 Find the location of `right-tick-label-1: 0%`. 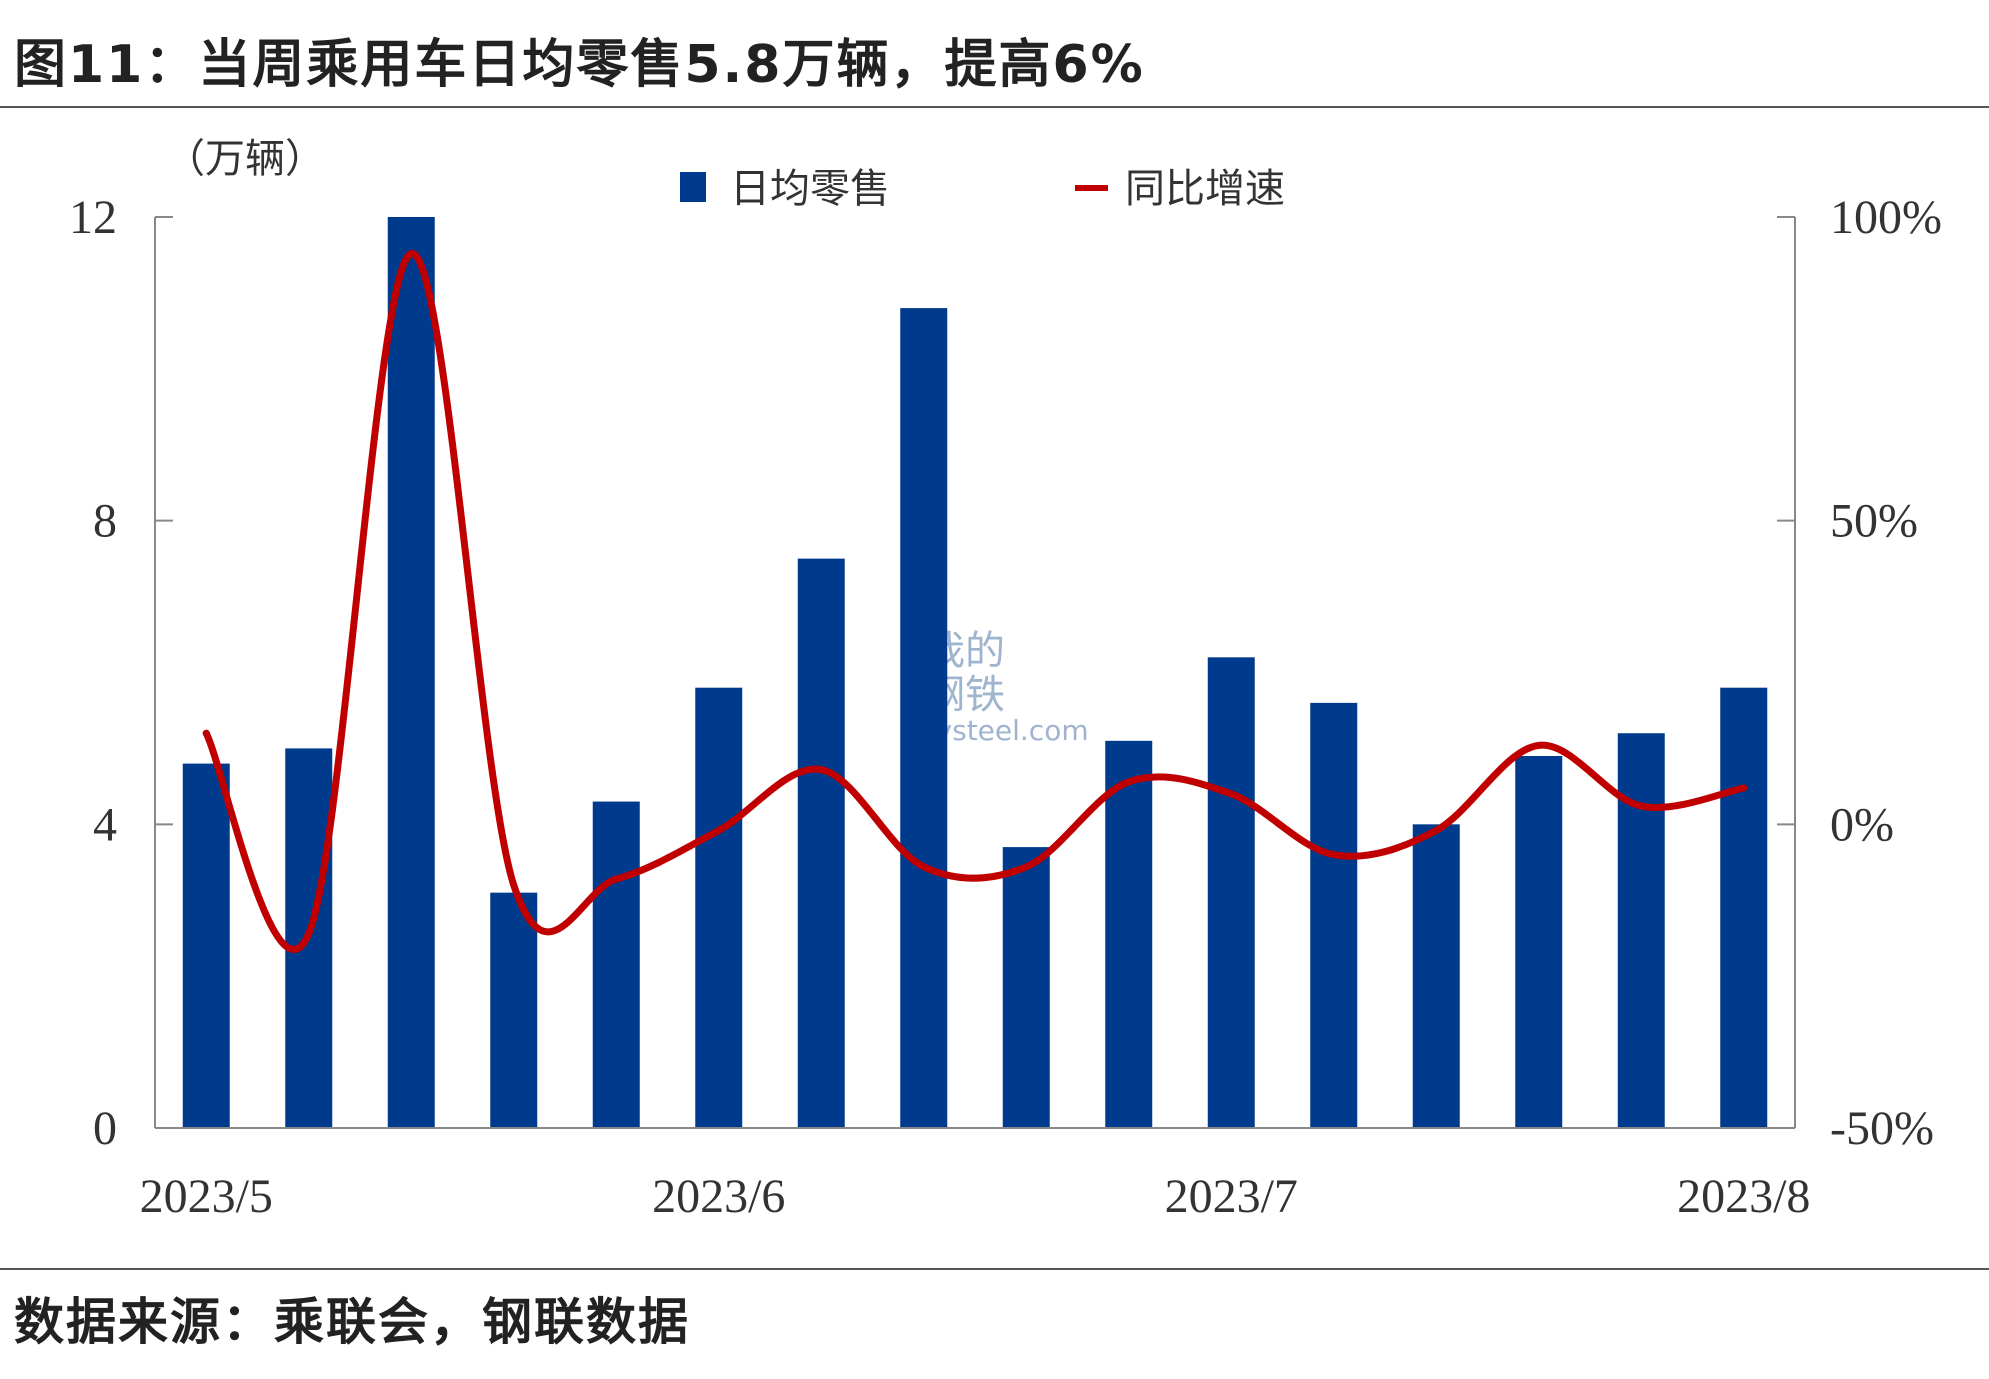

right-tick-label-1: 0% is located at coordinates (1862, 824).